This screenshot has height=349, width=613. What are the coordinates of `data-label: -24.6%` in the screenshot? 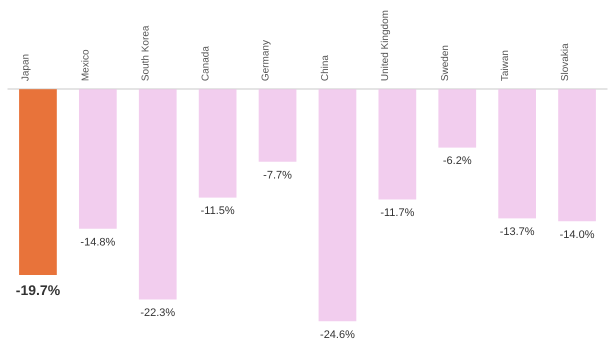 It's located at (338, 334).